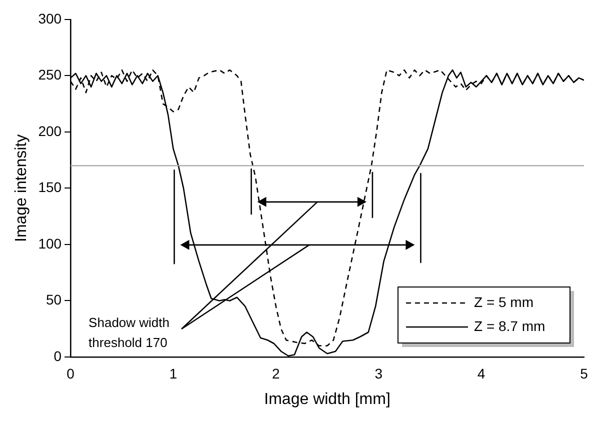 This screenshot has height=421, width=602. Describe the element at coordinates (21, 188) in the screenshot. I see `y-axis-title: Image intensity` at that location.